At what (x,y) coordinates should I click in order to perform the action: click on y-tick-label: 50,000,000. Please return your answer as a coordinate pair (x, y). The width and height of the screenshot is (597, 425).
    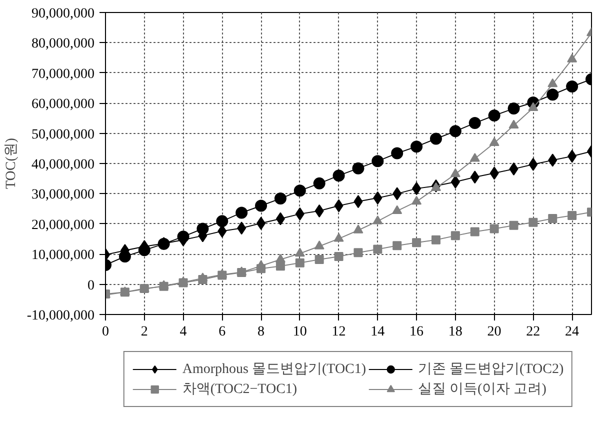
    Looking at the image, I should click on (63, 134).